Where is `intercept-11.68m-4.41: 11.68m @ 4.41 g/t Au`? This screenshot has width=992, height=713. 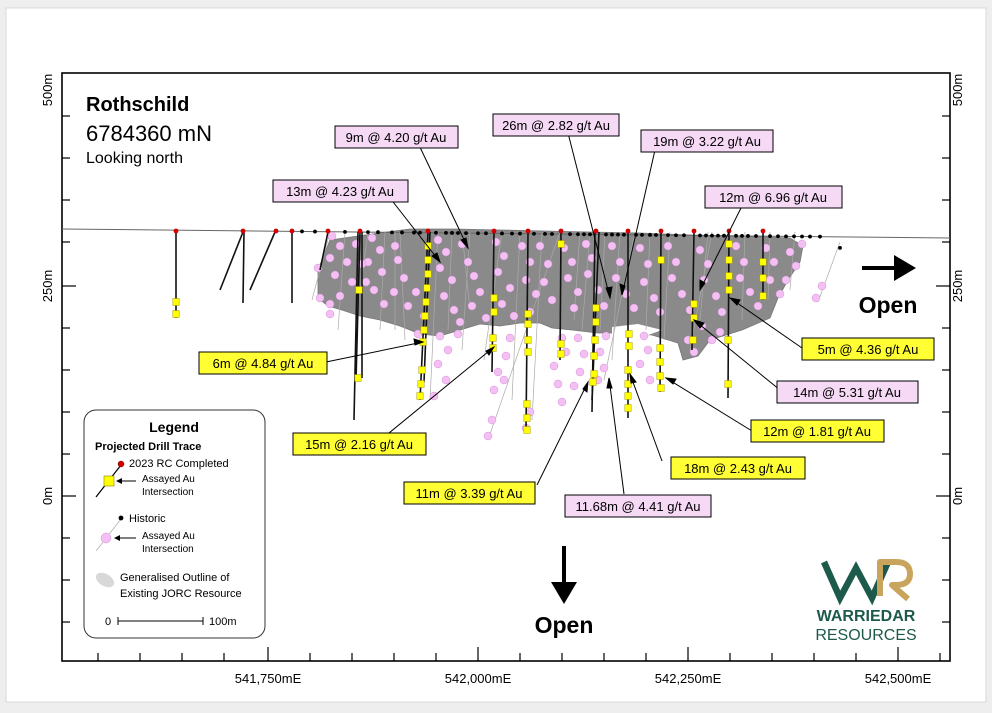 intercept-11.68m-4.41: 11.68m @ 4.41 g/t Au is located at coordinates (638, 506).